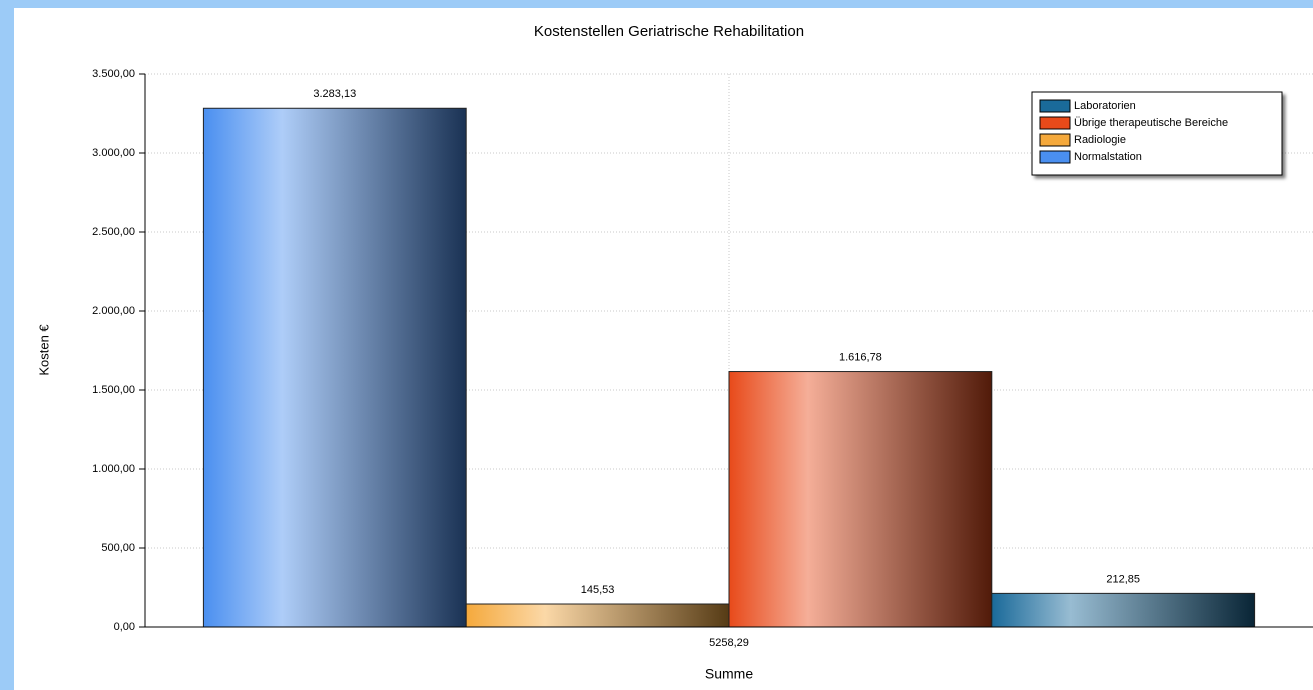  What do you see at coordinates (113, 153) in the screenshot?
I see `y-tick-label: 3.000,00` at bounding box center [113, 153].